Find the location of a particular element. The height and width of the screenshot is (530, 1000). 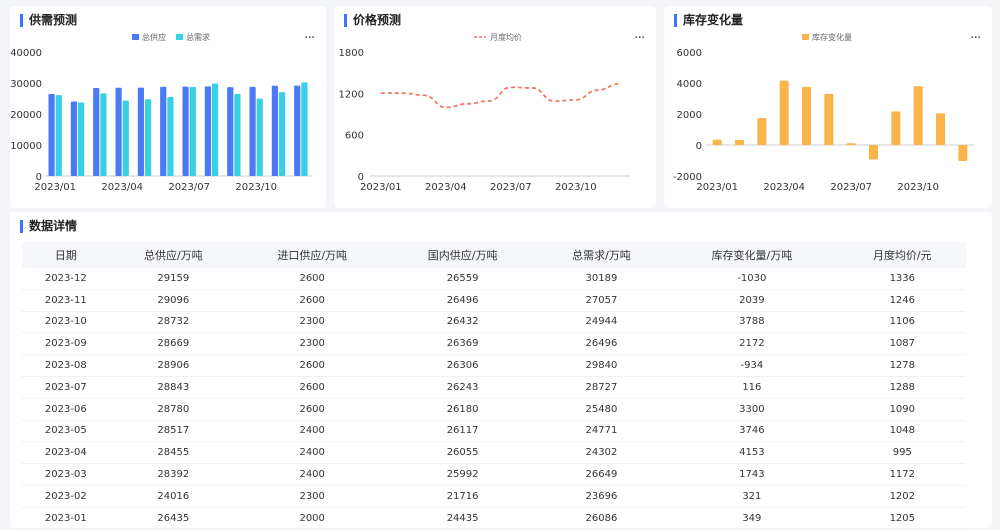

table-row: 2023-05 28517 2400 26117 24771 3746 1048 is located at coordinates (494, 431).